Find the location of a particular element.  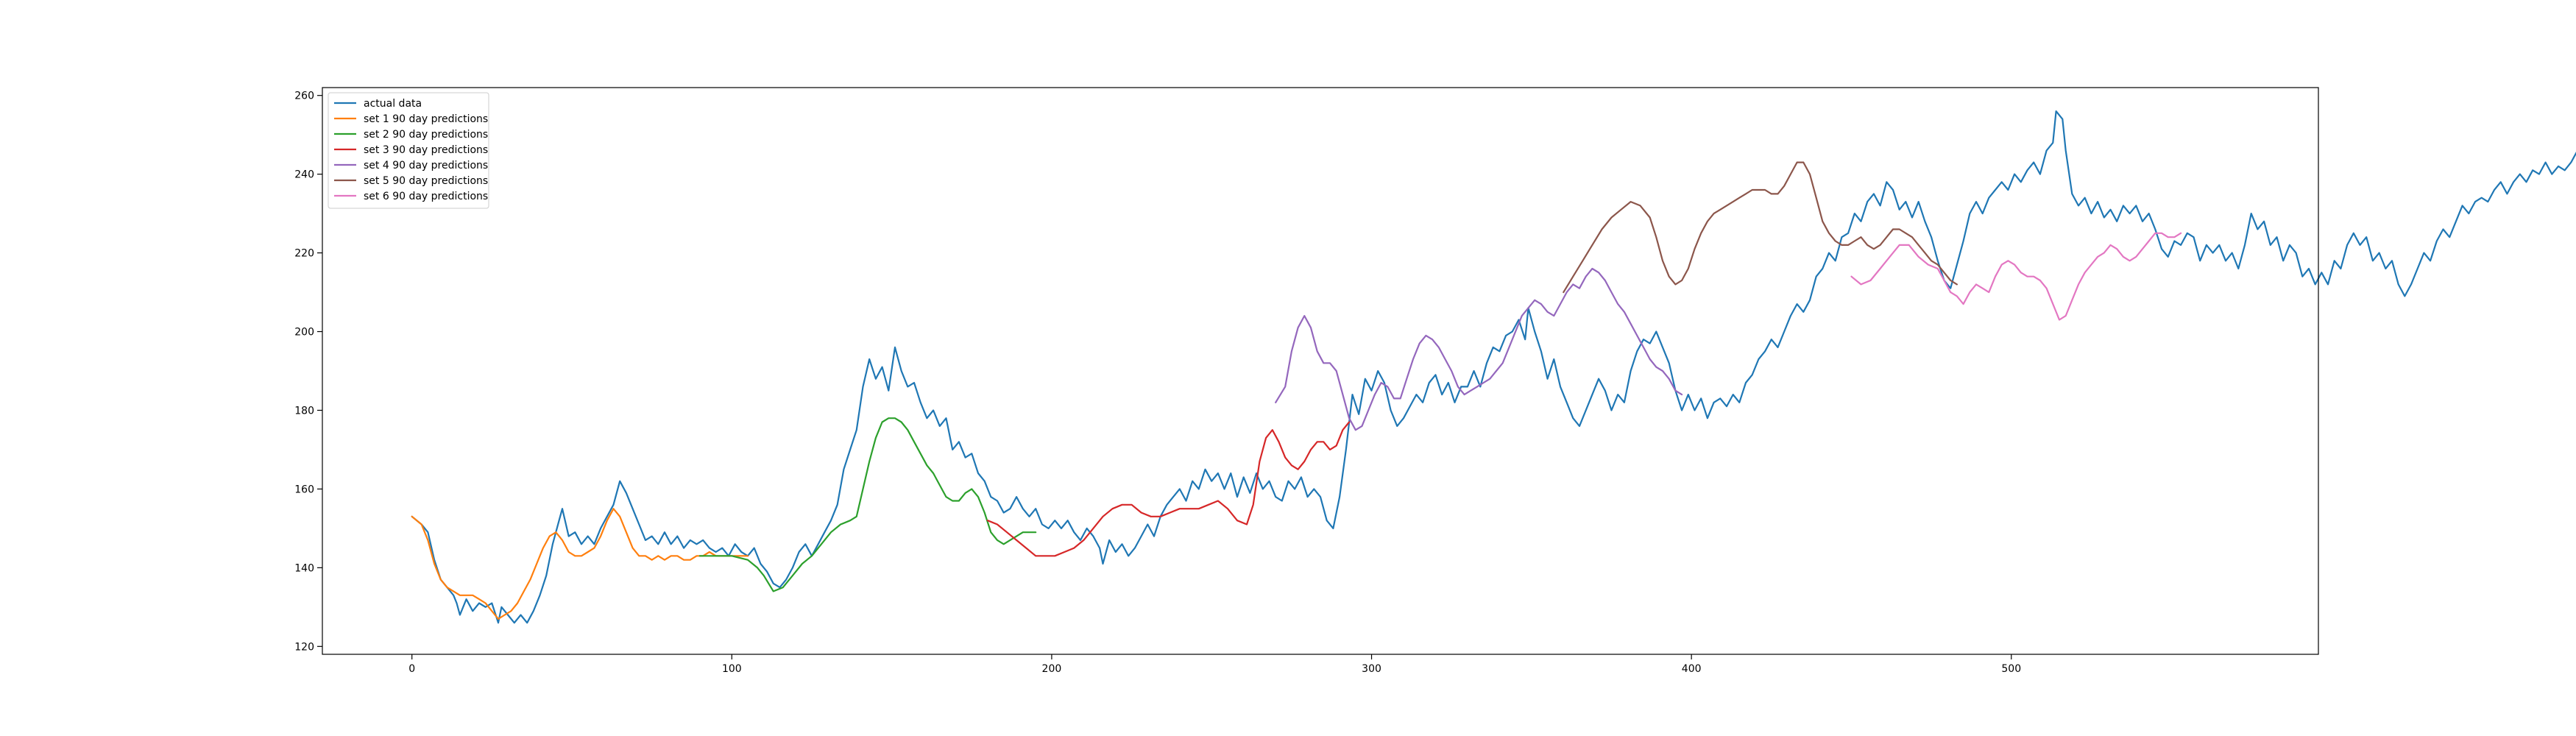

legend-box is located at coordinates (408, 150).